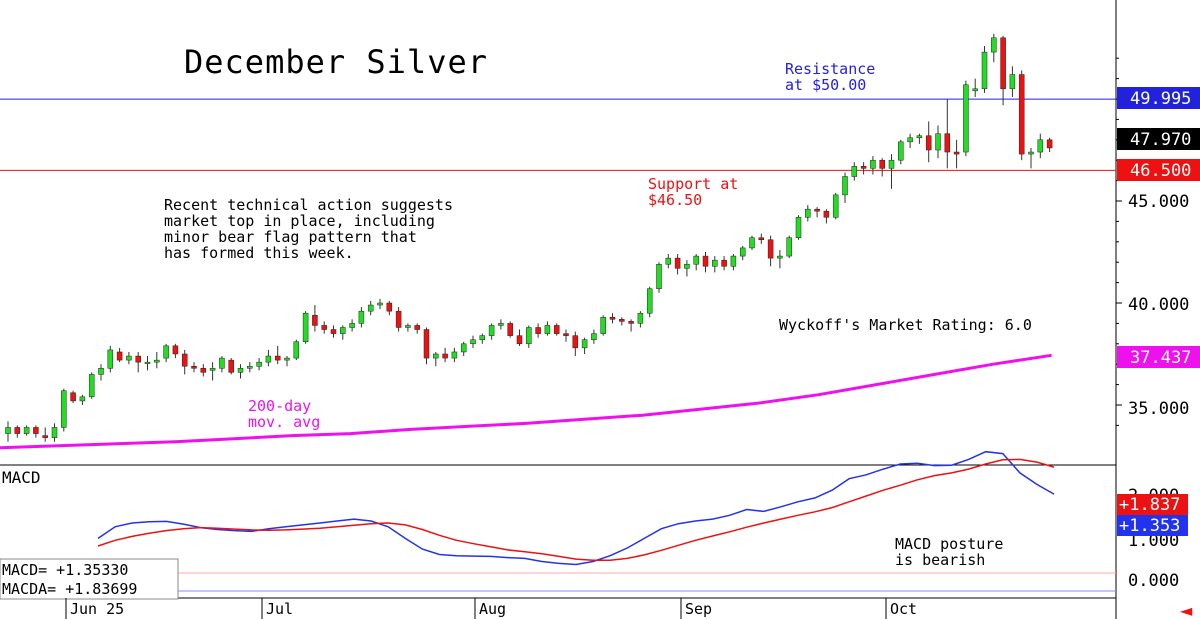 The height and width of the screenshot is (619, 1200). I want to click on last-price-box, so click(1158, 139).